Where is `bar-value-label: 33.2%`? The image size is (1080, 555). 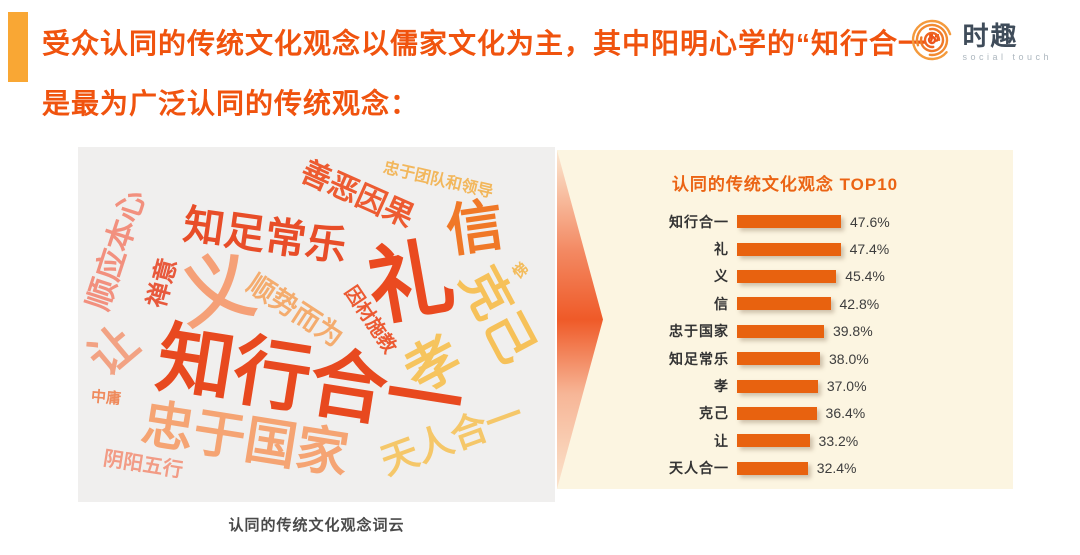 bar-value-label: 33.2% is located at coordinates (838, 440).